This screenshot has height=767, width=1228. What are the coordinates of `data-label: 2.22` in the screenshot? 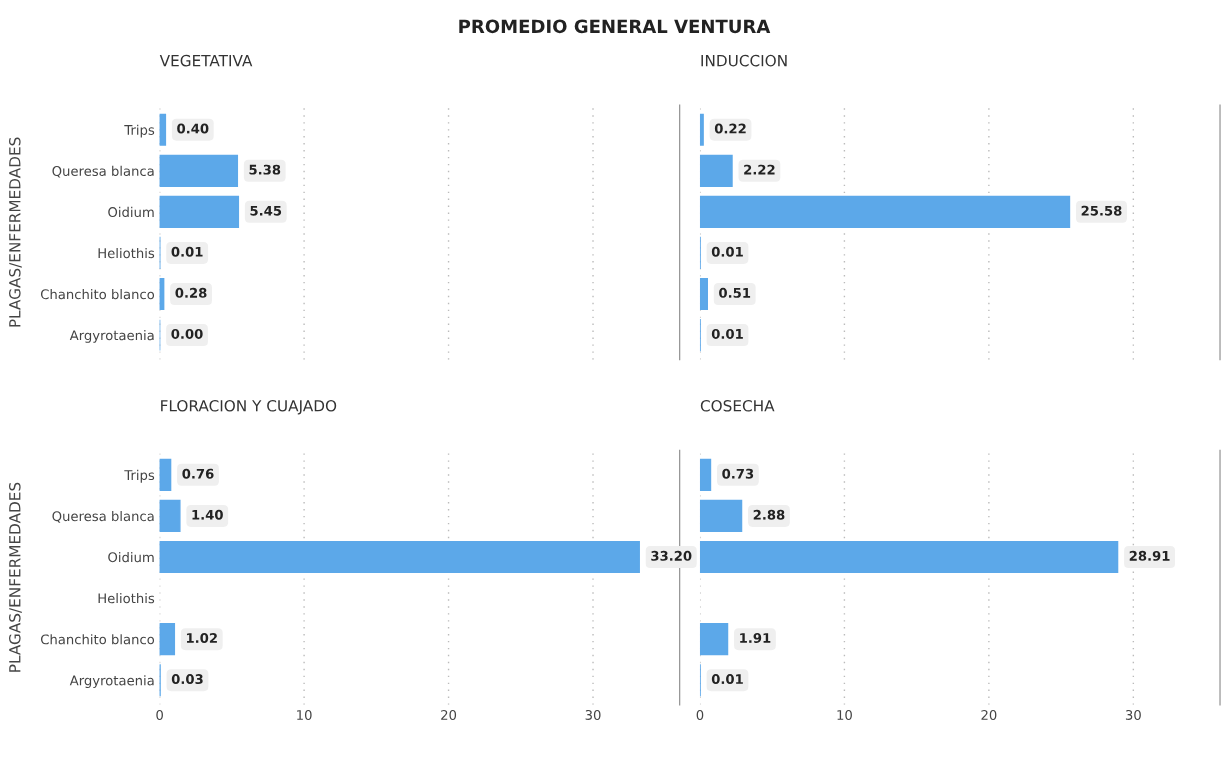 It's located at (759, 169).